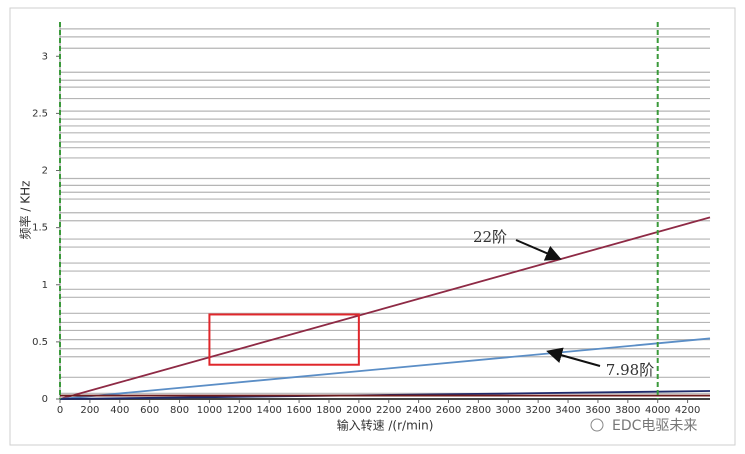 The image size is (745, 454). What do you see at coordinates (209, 410) in the screenshot?
I see `x-tick-label: 1000` at bounding box center [209, 410].